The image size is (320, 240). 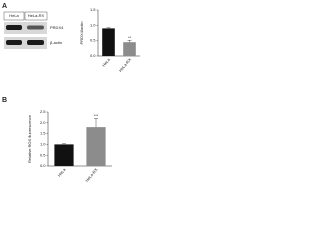 I want to click on significance: ***, so click(x=96, y=115).